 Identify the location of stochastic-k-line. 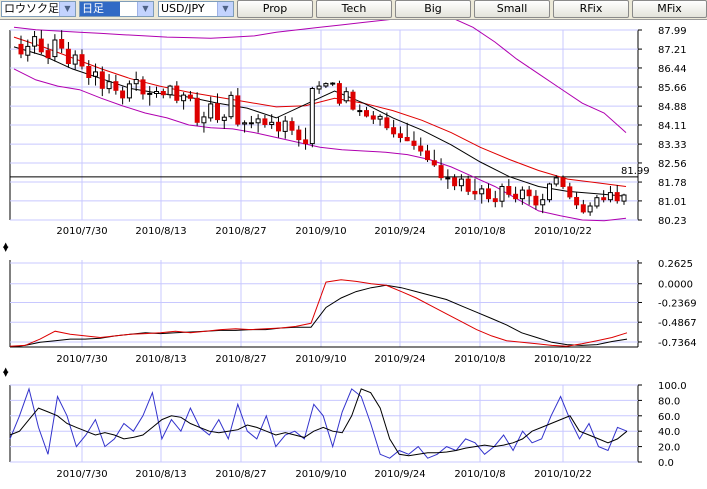
(318, 423).